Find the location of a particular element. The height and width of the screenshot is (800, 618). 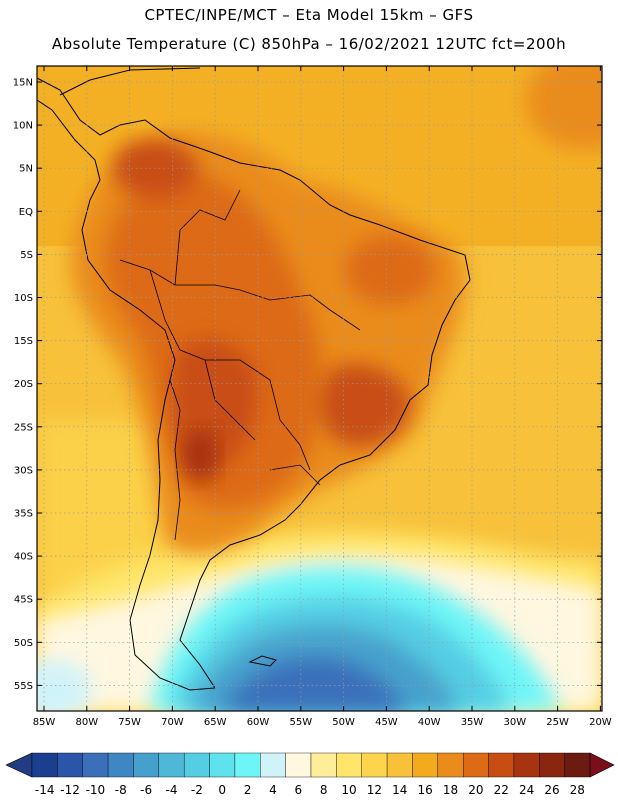

colorbar-label: 14 is located at coordinates (399, 790).